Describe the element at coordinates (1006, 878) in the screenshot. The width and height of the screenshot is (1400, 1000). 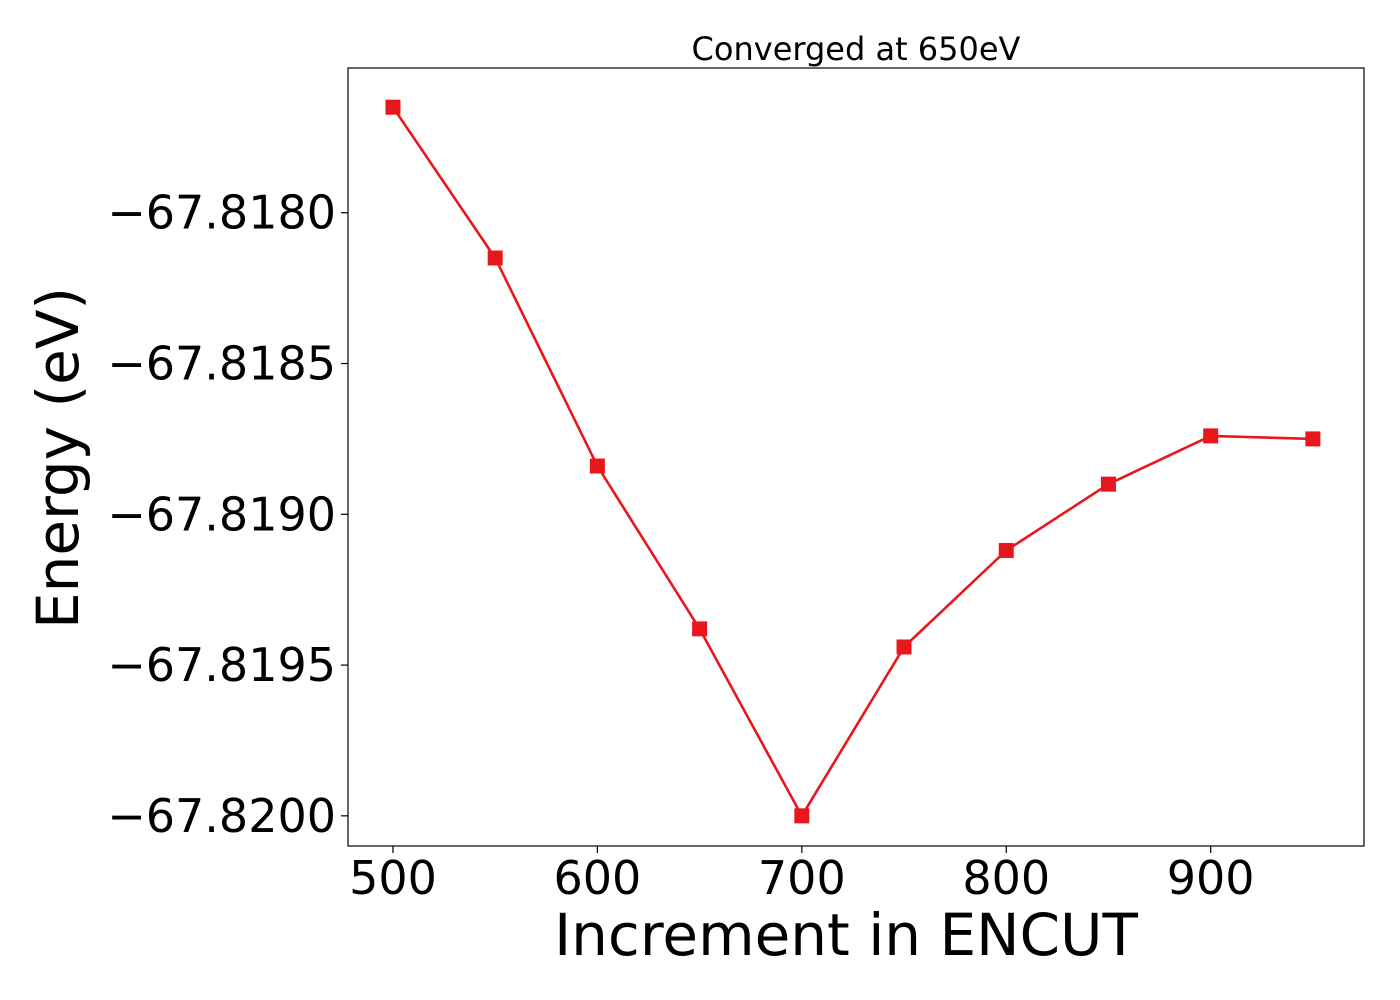
I see `x-tick-label: 800` at that location.